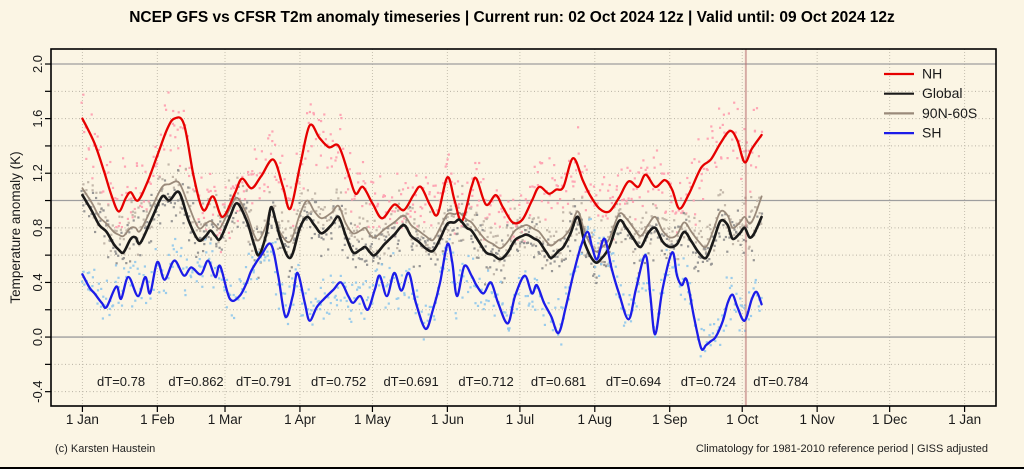 This screenshot has height=469, width=1024. I want to click on legend-item-SH: SH, so click(912, 133).